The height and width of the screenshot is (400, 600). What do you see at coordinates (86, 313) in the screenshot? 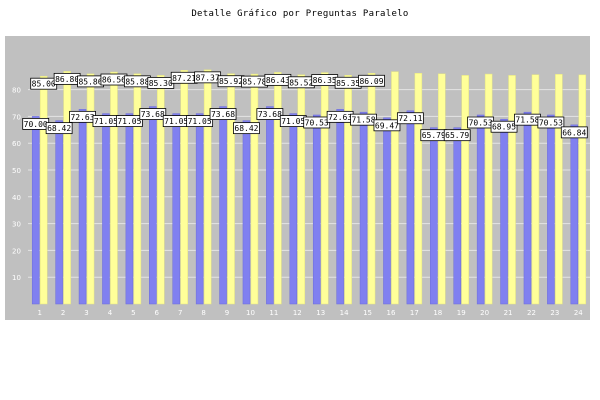
I see `x-tick-label: 3` at bounding box center [86, 313].